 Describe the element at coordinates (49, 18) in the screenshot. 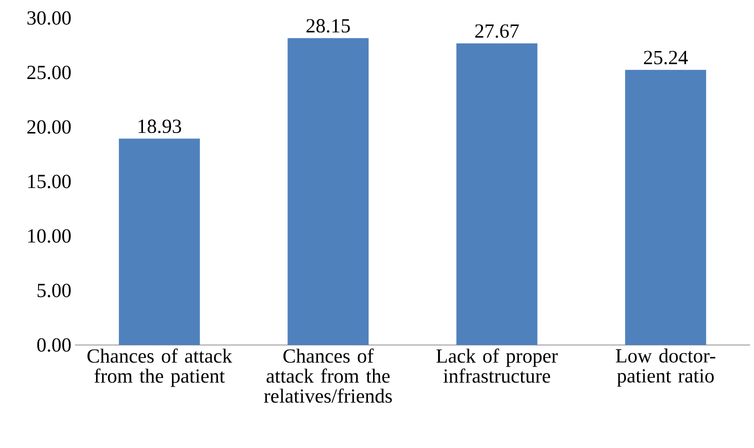

I see `y-tick-label: 30.00` at that location.